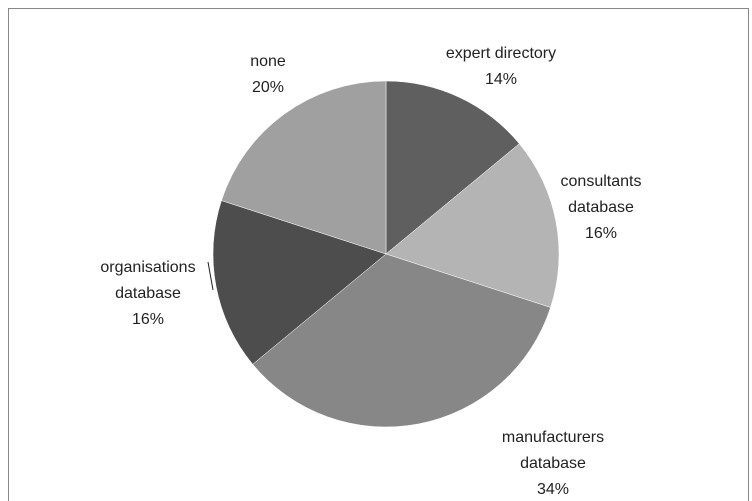 This screenshot has width=752, height=501. I want to click on slice-label: manufacturers database 34%, so click(553, 463).